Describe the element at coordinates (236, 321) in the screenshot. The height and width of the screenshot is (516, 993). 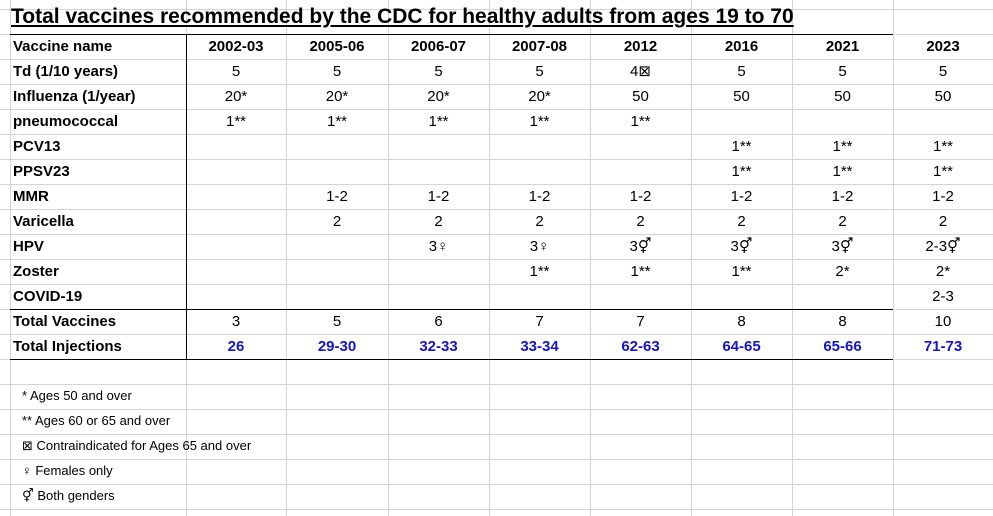
I see `total-vaccines-cell: 3` at that location.